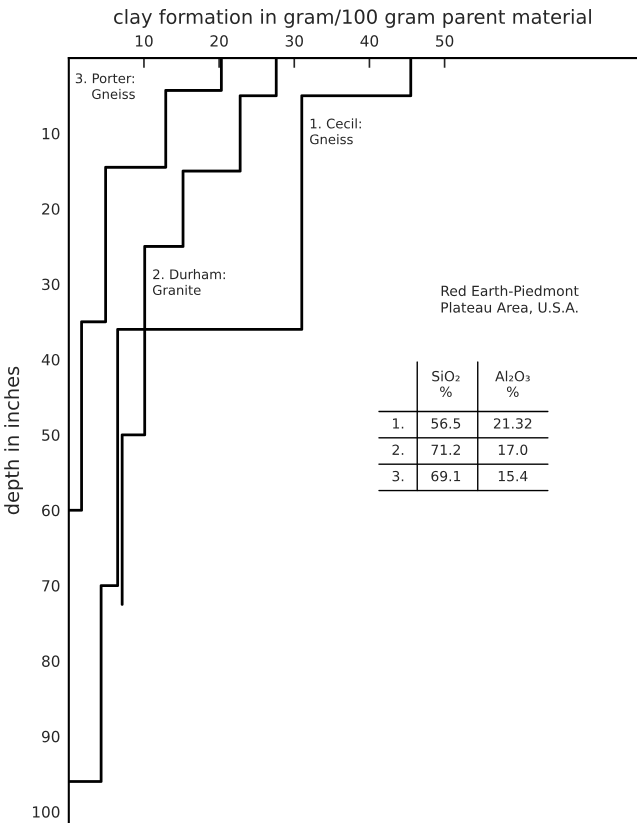 The width and height of the screenshot is (637, 823). What do you see at coordinates (513, 476) in the screenshot?
I see `annotation: 15.4` at bounding box center [513, 476].